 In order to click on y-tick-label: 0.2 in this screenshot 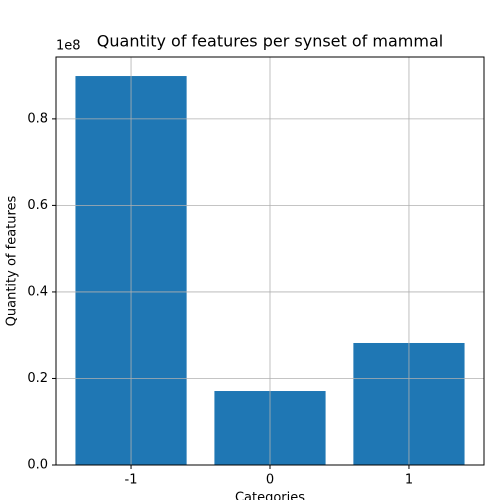, I will do `click(37, 378)`.